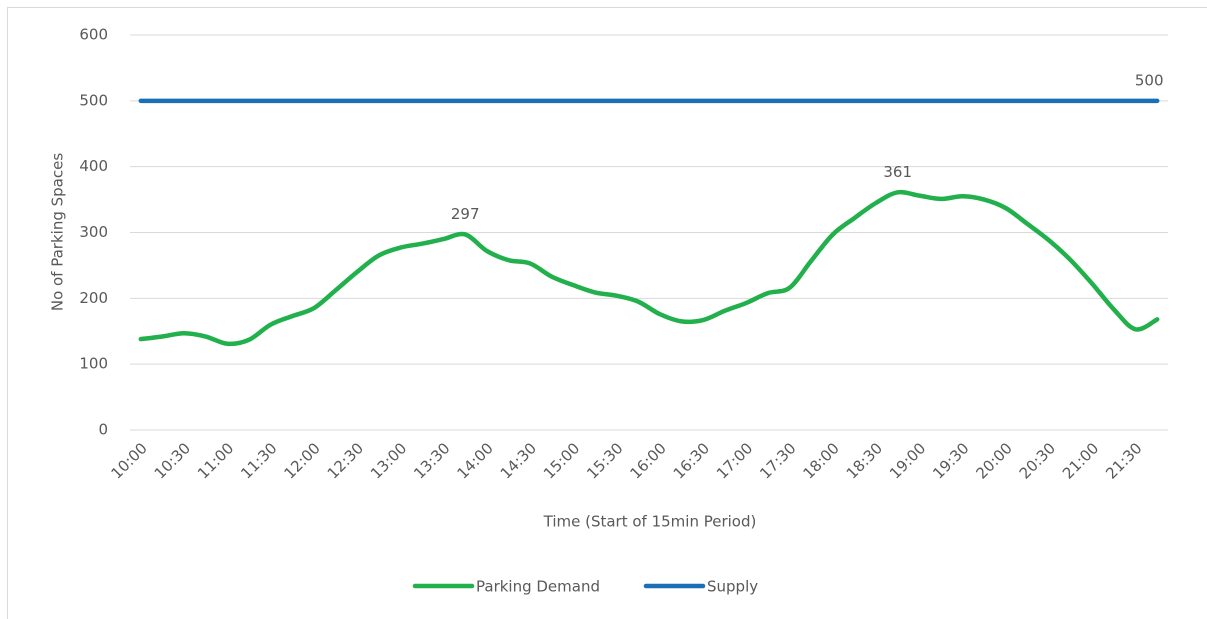 The height and width of the screenshot is (619, 1207). What do you see at coordinates (475, 460) in the screenshot?
I see `x-tick-label: 14:00` at bounding box center [475, 460].